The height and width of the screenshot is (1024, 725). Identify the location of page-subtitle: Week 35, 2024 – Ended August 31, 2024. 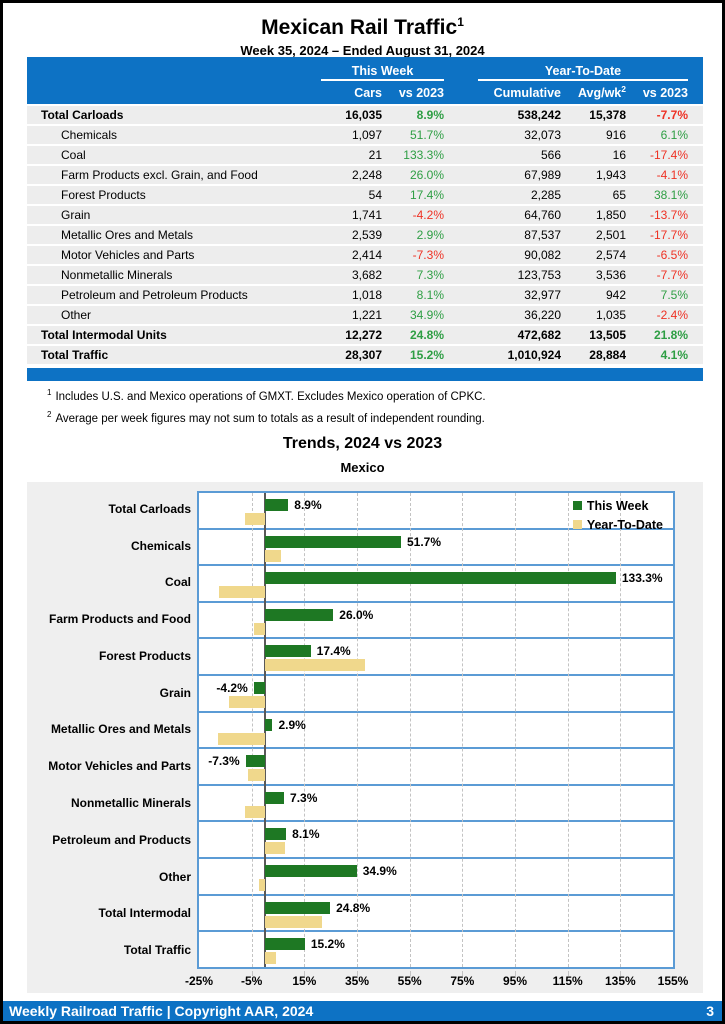
(362, 50).